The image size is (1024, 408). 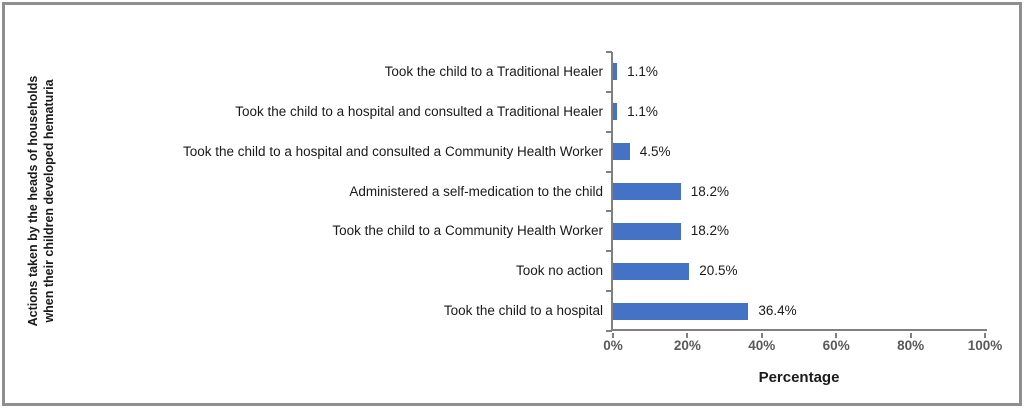 I want to click on category-label: Took the child to a hospital, so click(x=523, y=311).